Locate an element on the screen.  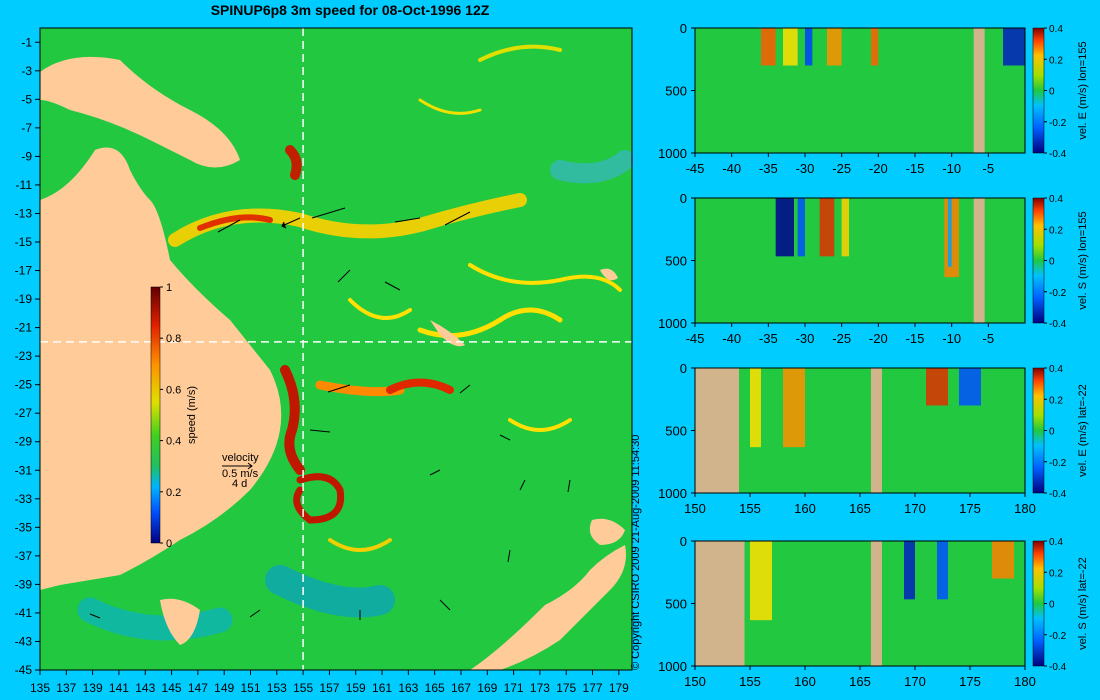
map-y-tick-label: -3 is located at coordinates (26, 71).